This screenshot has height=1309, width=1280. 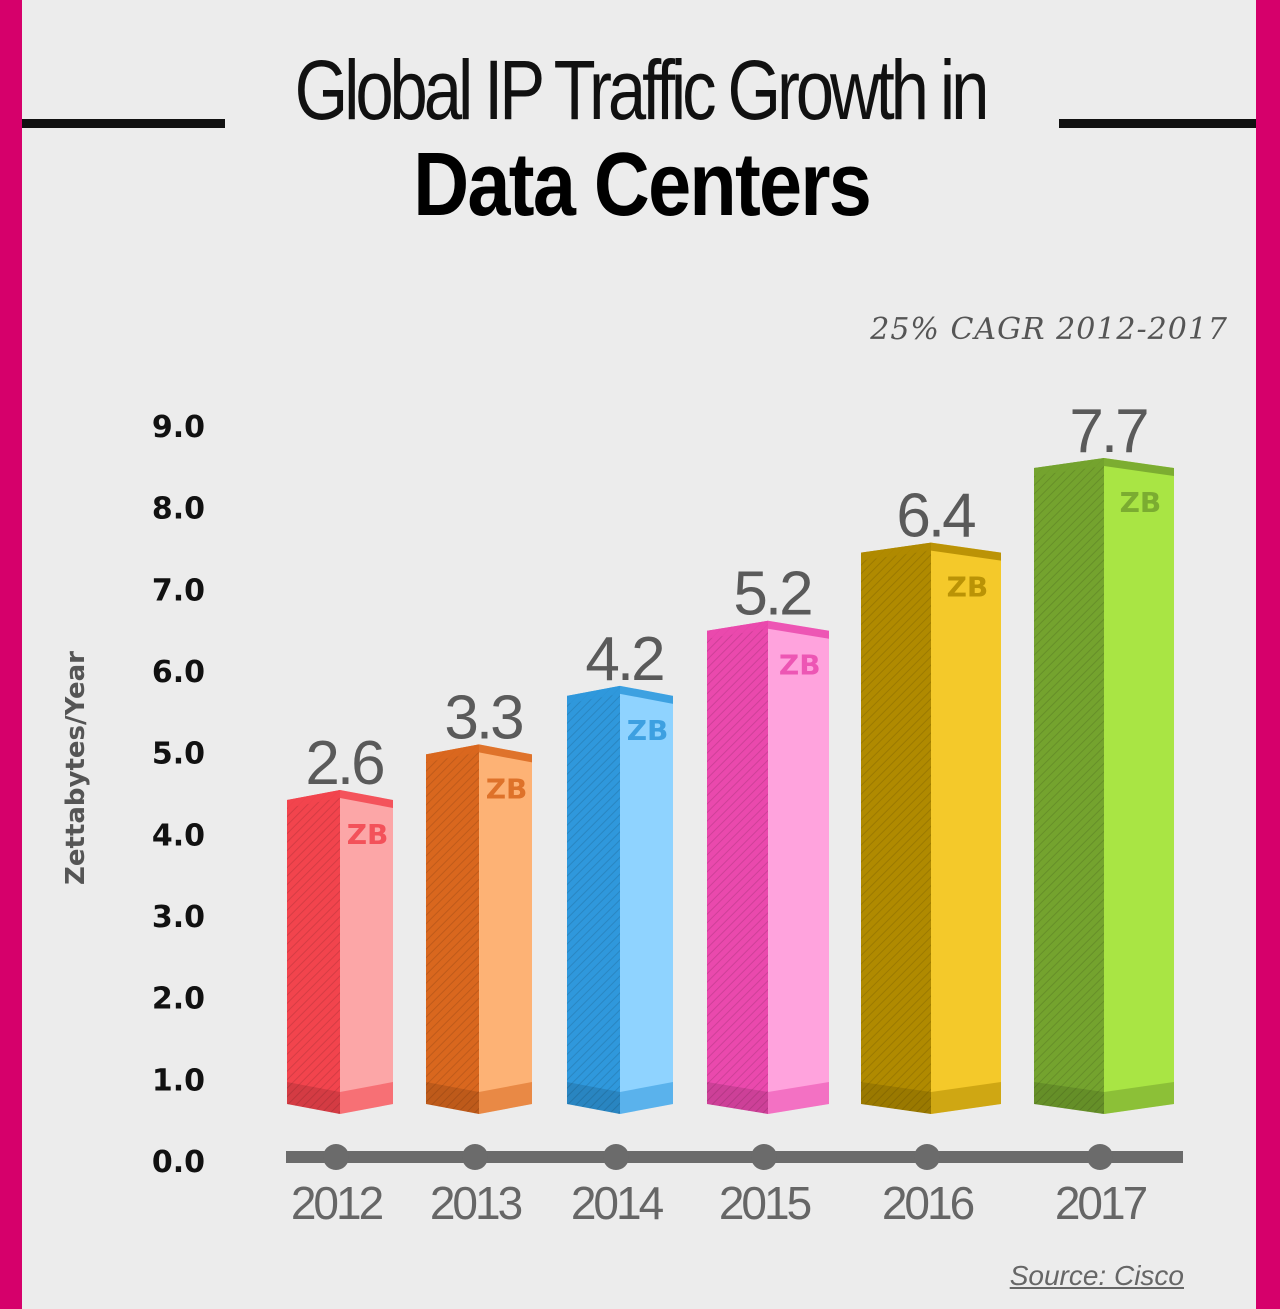 What do you see at coordinates (1108, 431) in the screenshot?
I see `bar-value-label: 7.7` at bounding box center [1108, 431].